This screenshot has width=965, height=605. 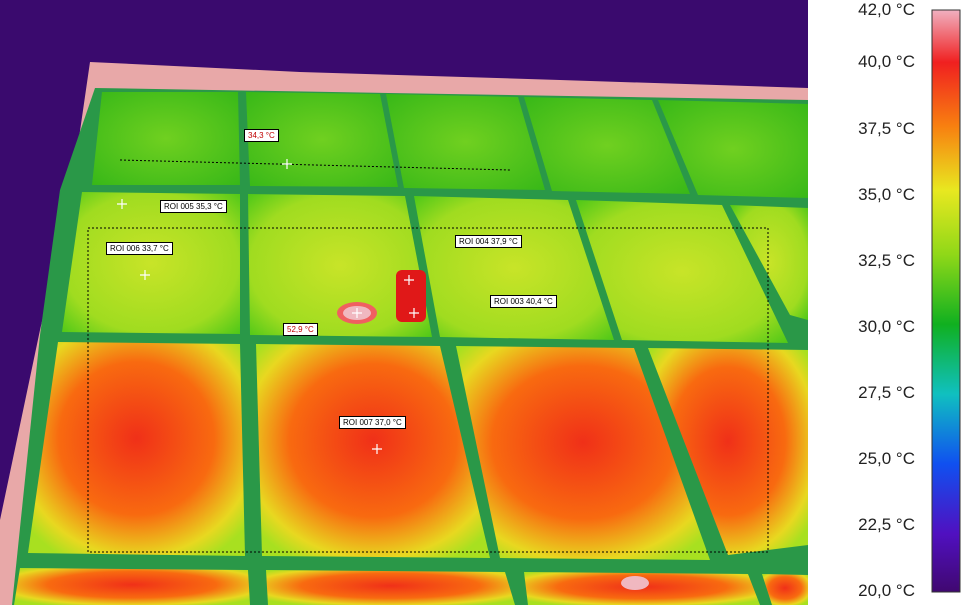 I want to click on annotation: ROI 005 35,3 °C, so click(x=193, y=206).